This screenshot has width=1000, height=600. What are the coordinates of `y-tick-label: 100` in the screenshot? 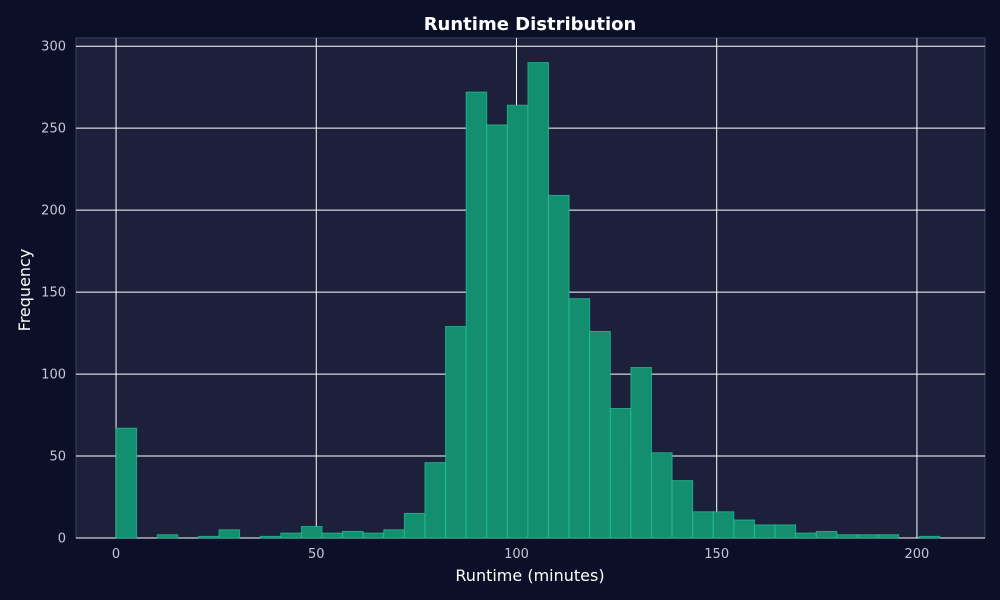 It's located at (53, 375).